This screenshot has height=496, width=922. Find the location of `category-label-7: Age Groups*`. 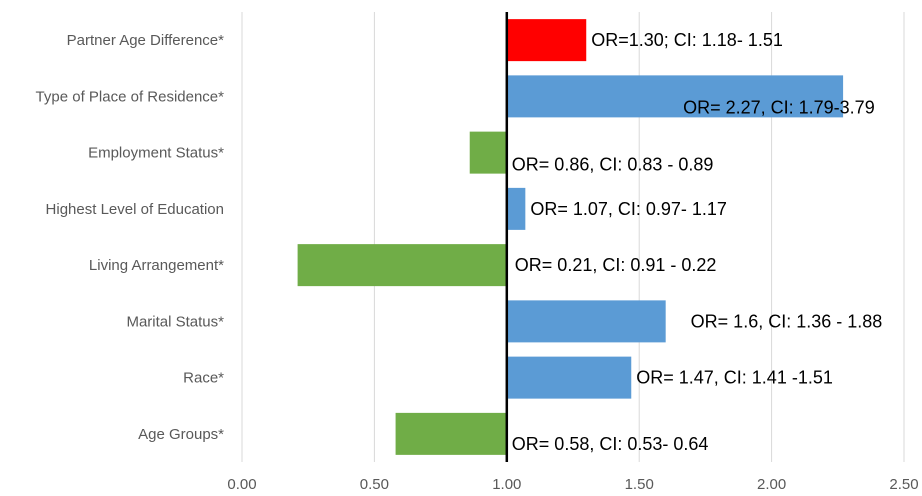

category-label-7: Age Groups* is located at coordinates (181, 434).